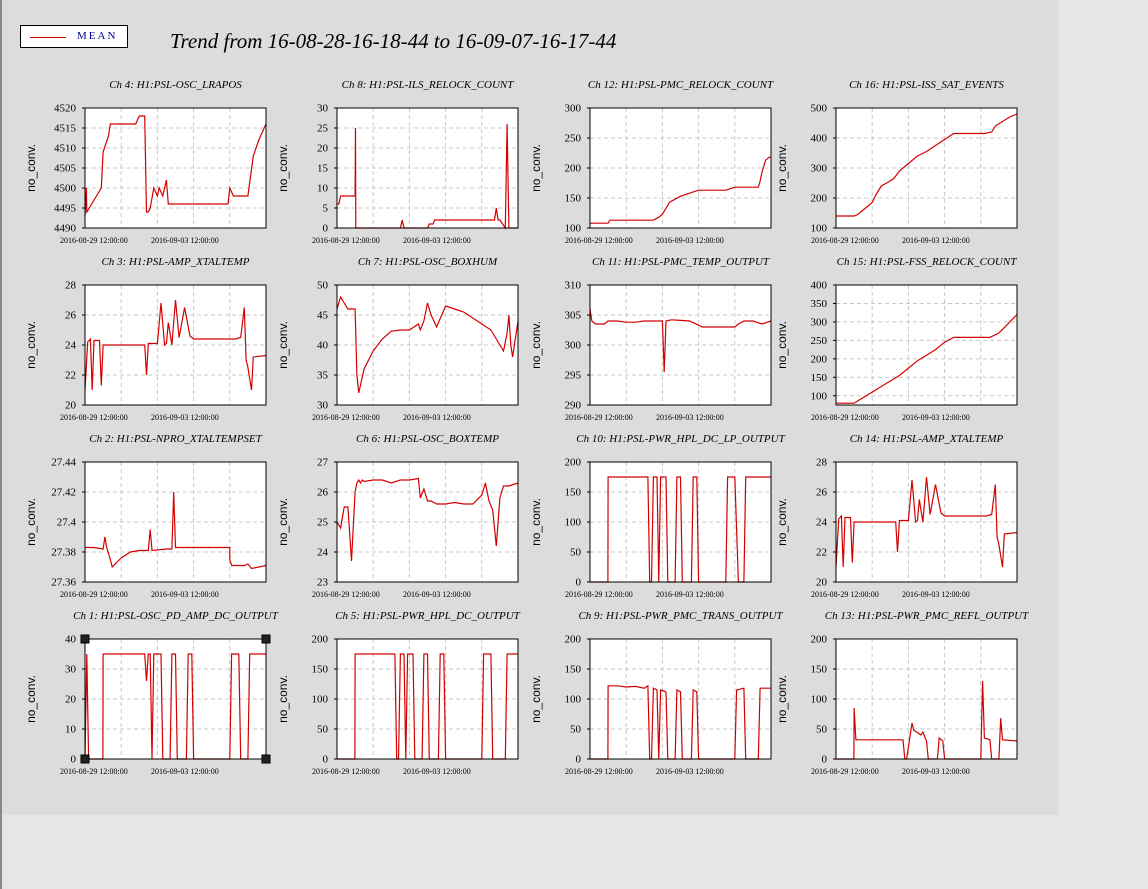 This screenshot has width=1148, height=889. What do you see at coordinates (573, 199) in the screenshot?
I see `y-tick-label: 150` at bounding box center [573, 199].